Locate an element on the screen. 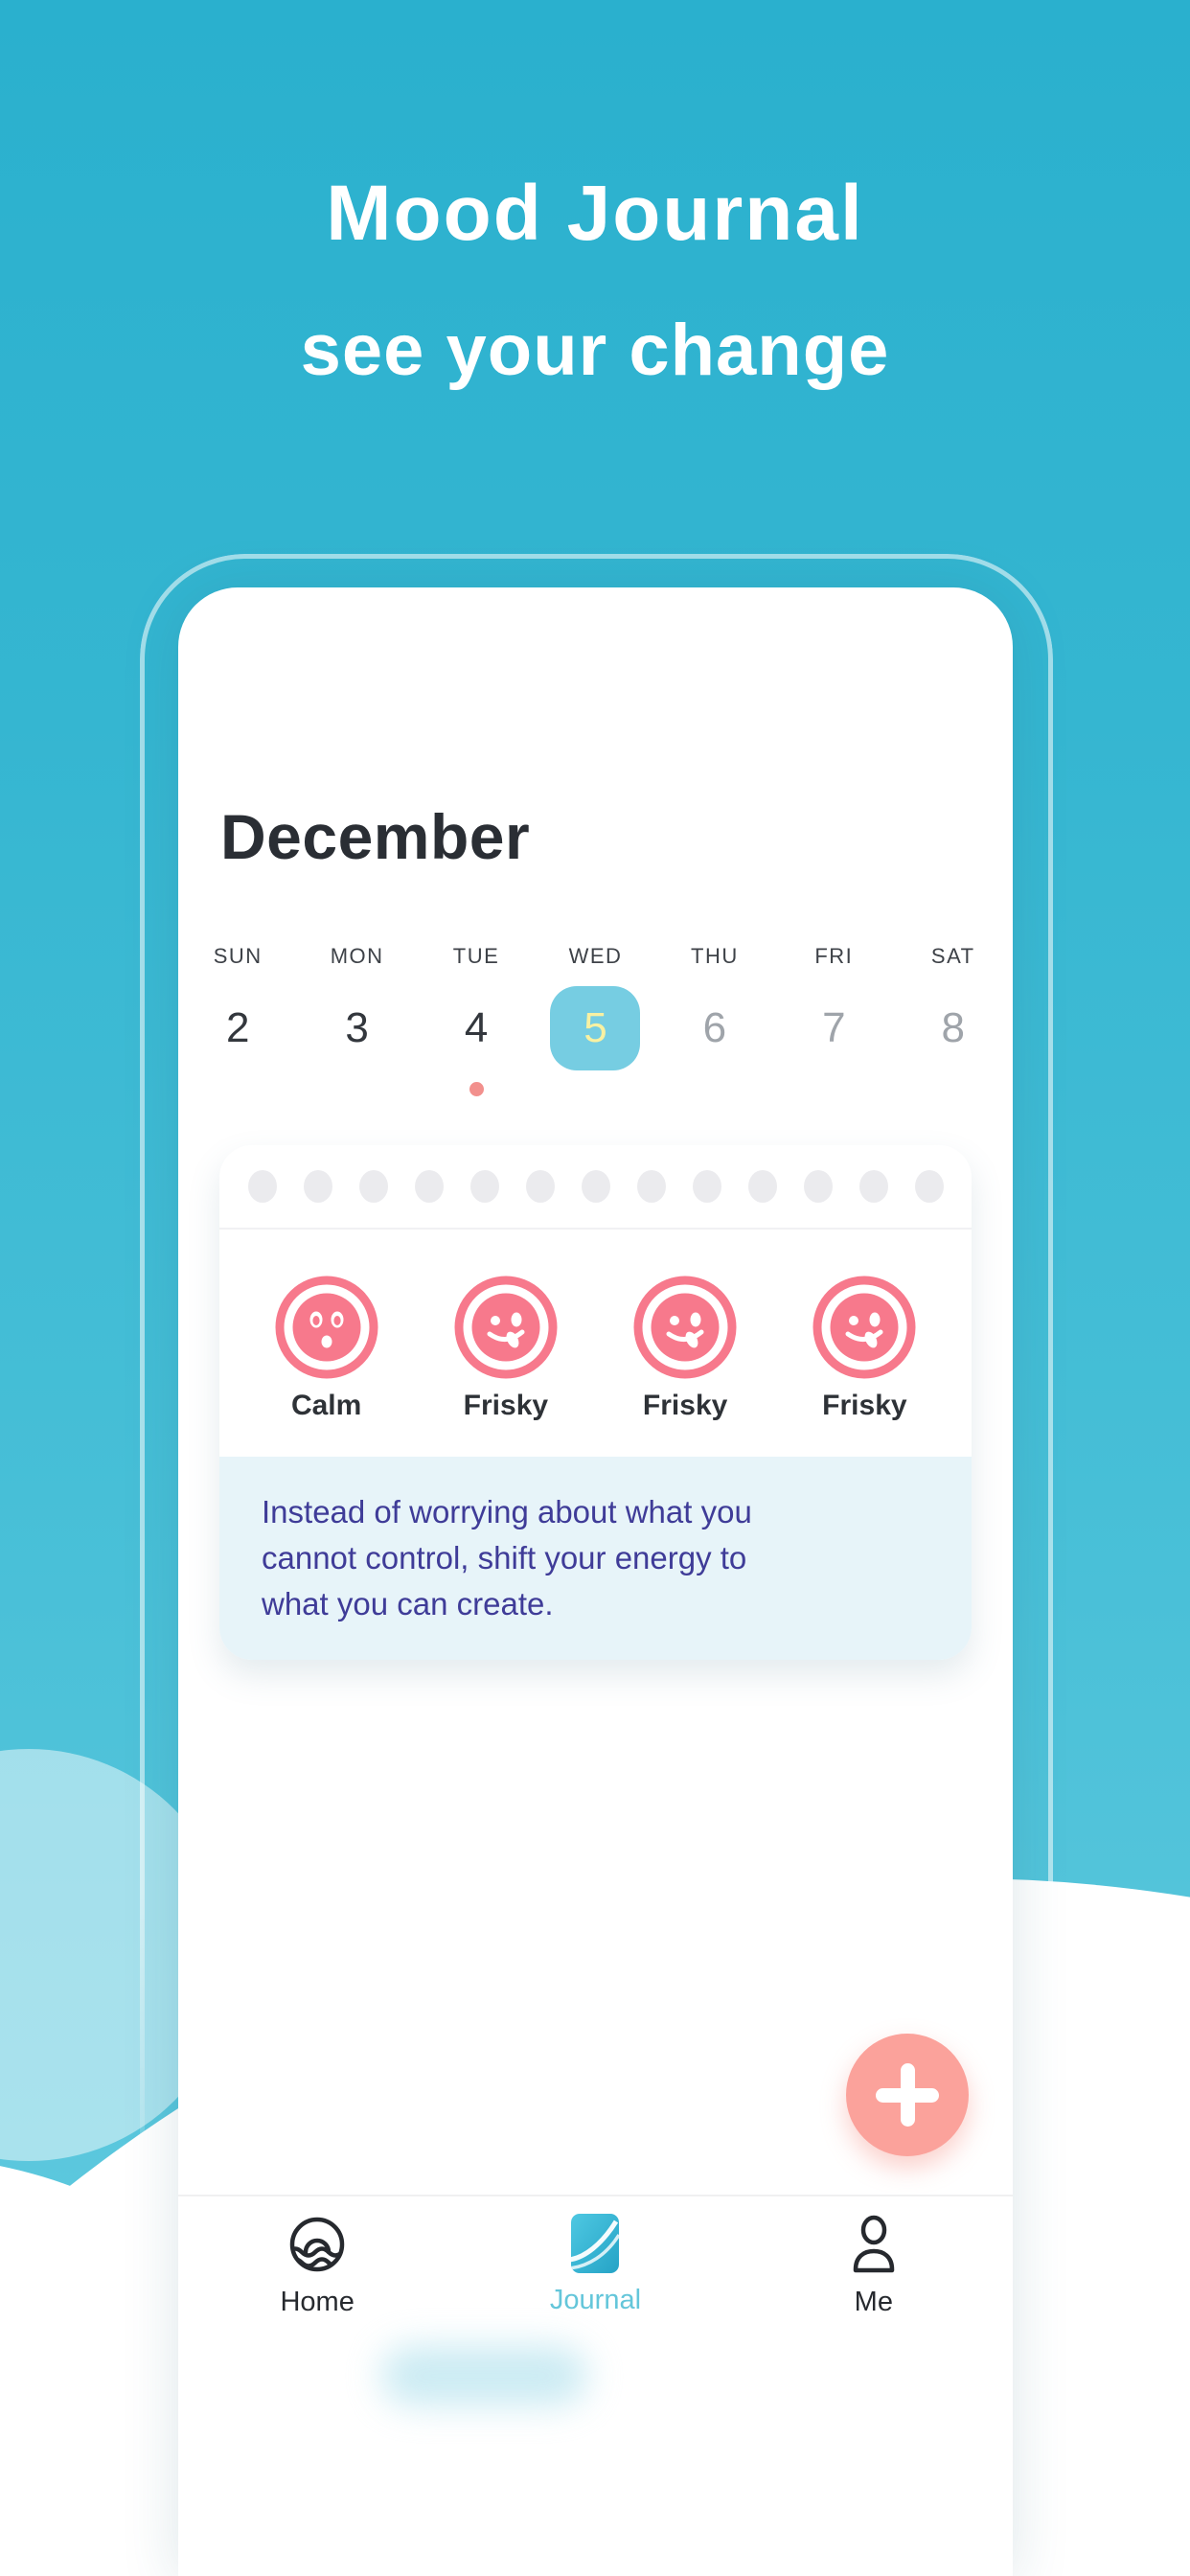 Image resolution: width=1190 pixels, height=2576 pixels. mood-entry: Calm is located at coordinates (326, 1347).